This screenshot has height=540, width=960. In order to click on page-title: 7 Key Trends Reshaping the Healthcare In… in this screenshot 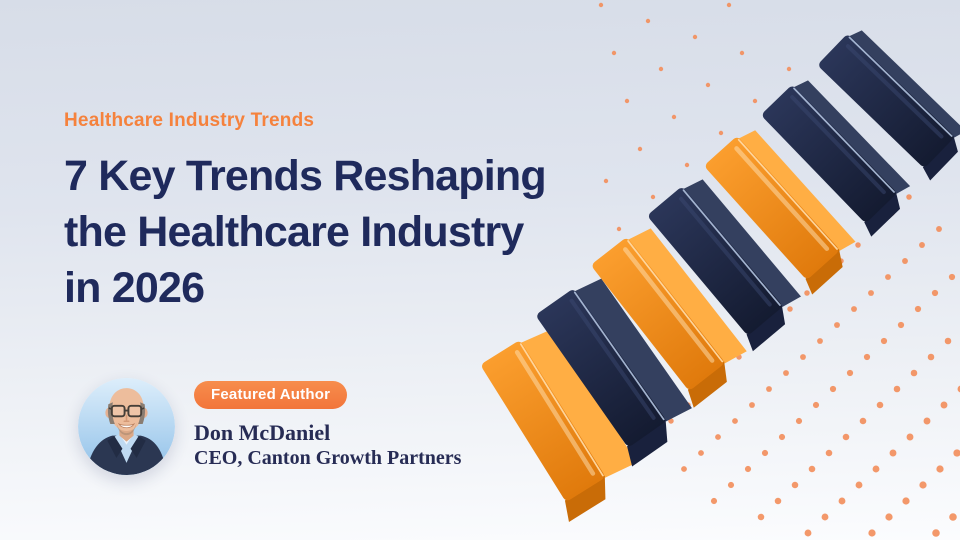, I will do `click(305, 232)`.